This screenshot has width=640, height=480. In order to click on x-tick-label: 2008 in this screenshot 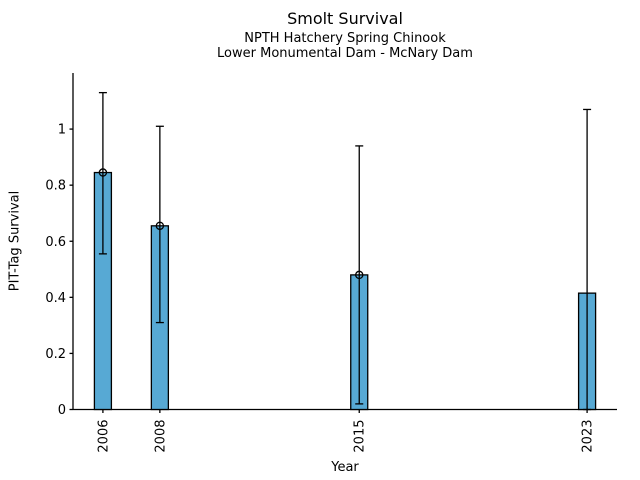, I will do `click(160, 436)`.